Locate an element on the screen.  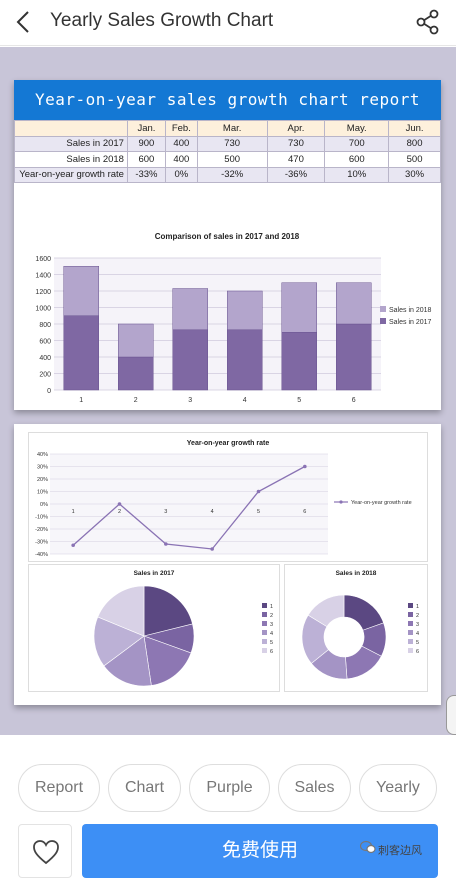
y-tick-label: -20% is located at coordinates (41, 530).